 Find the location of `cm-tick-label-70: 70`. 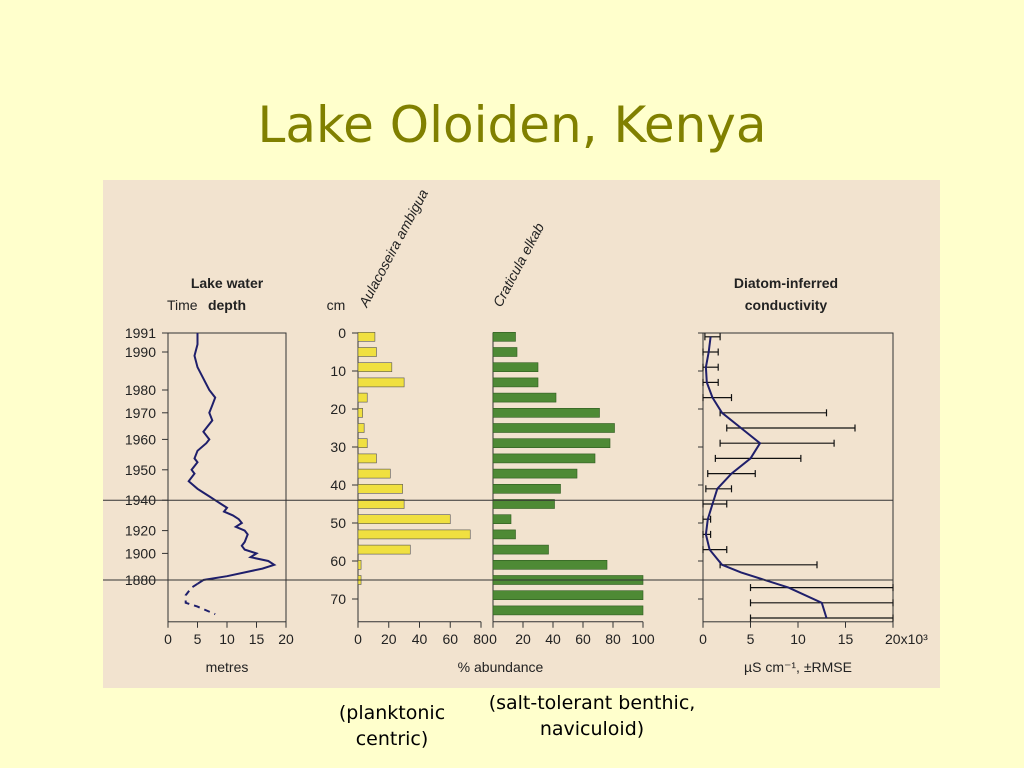

cm-tick-label-70: 70 is located at coordinates (338, 599).